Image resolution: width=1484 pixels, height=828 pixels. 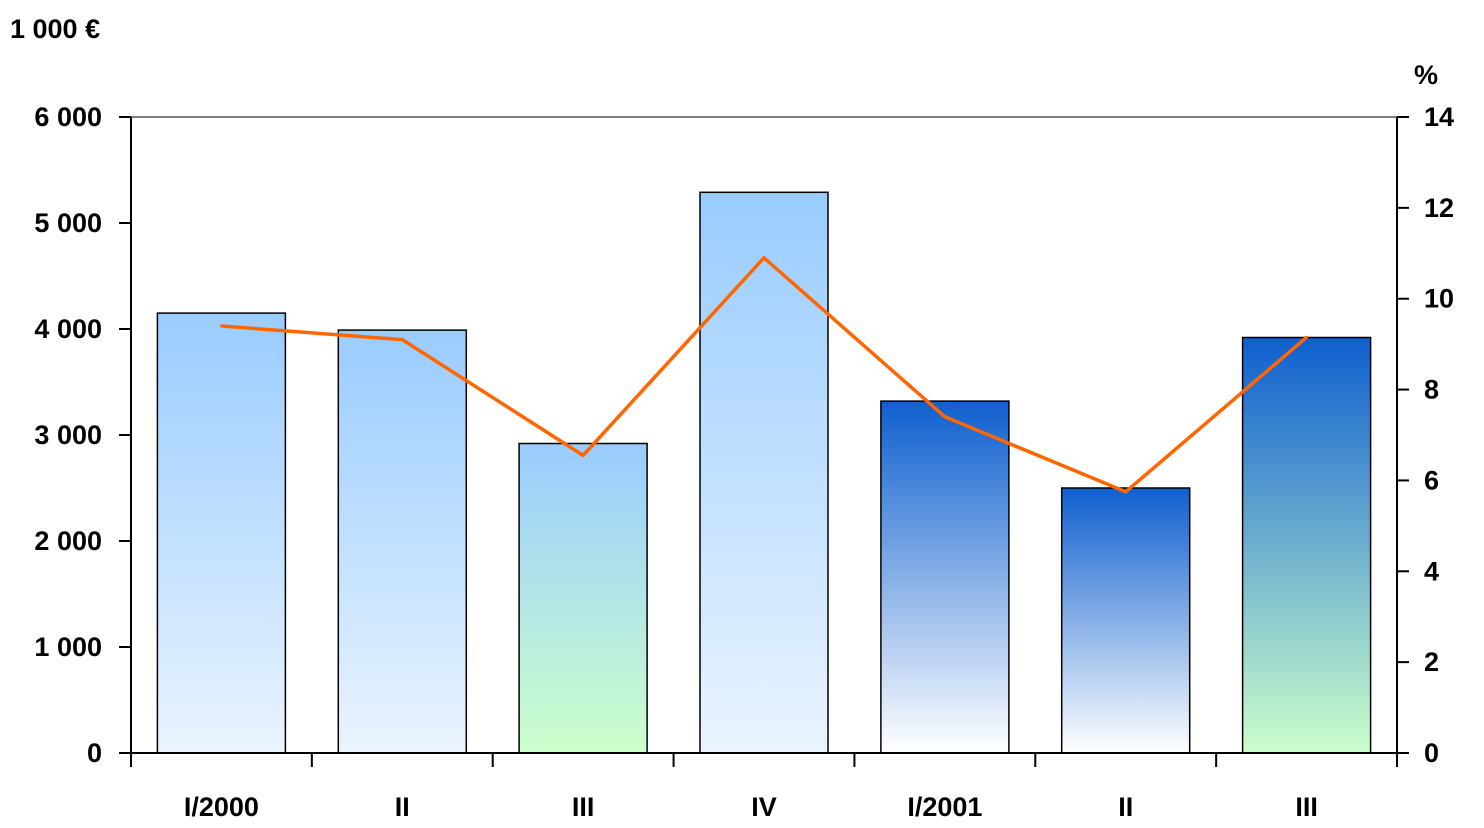 What do you see at coordinates (68, 435) in the screenshot?
I see `left-tick-label: 3 000` at bounding box center [68, 435].